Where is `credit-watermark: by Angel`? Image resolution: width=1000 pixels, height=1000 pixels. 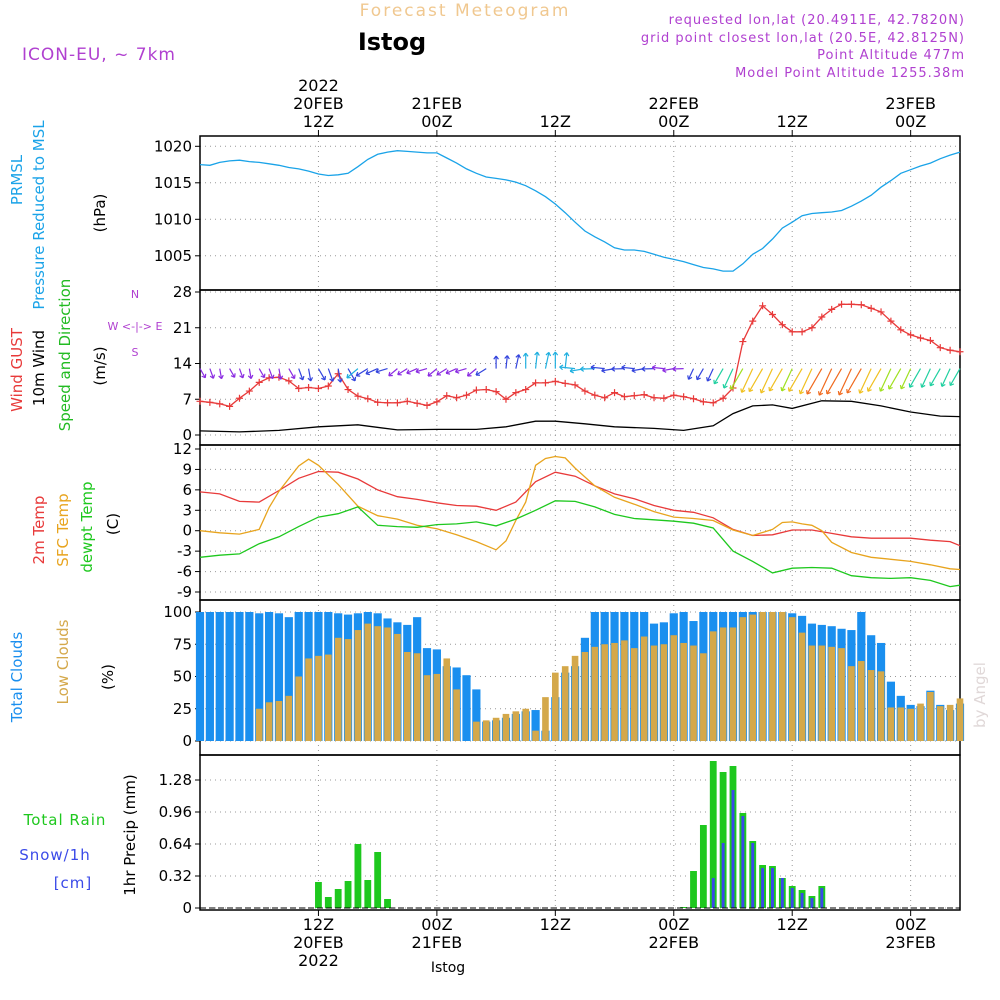
credit-watermark: by Angel is located at coordinates (980, 695).